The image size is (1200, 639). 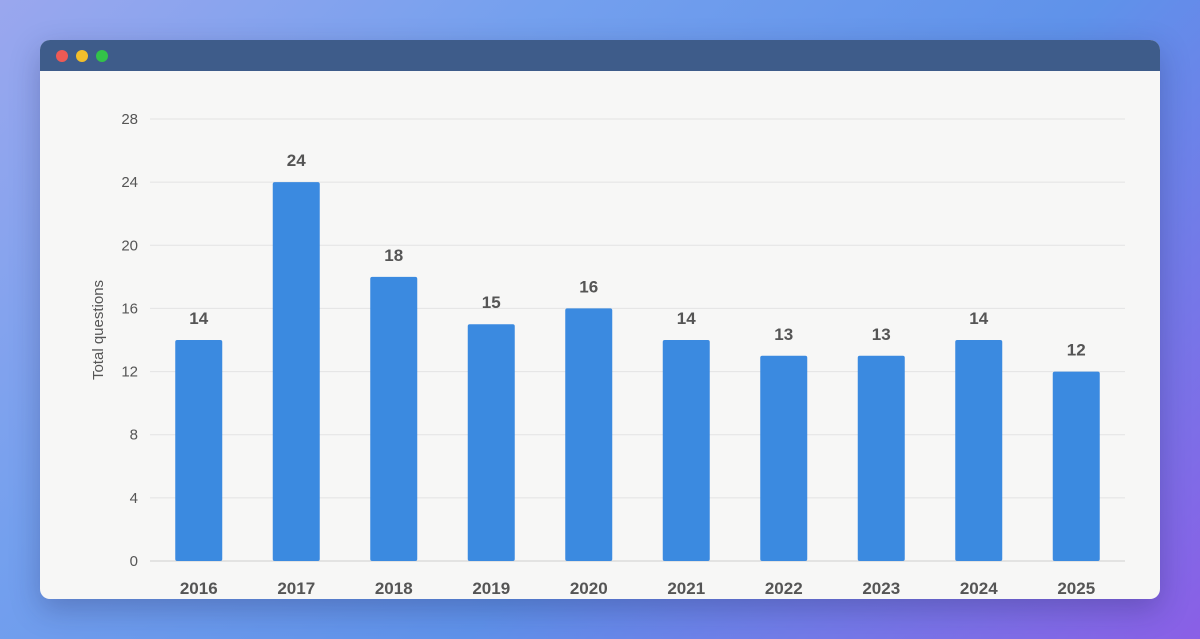 I want to click on bar-2016, so click(x=199, y=450).